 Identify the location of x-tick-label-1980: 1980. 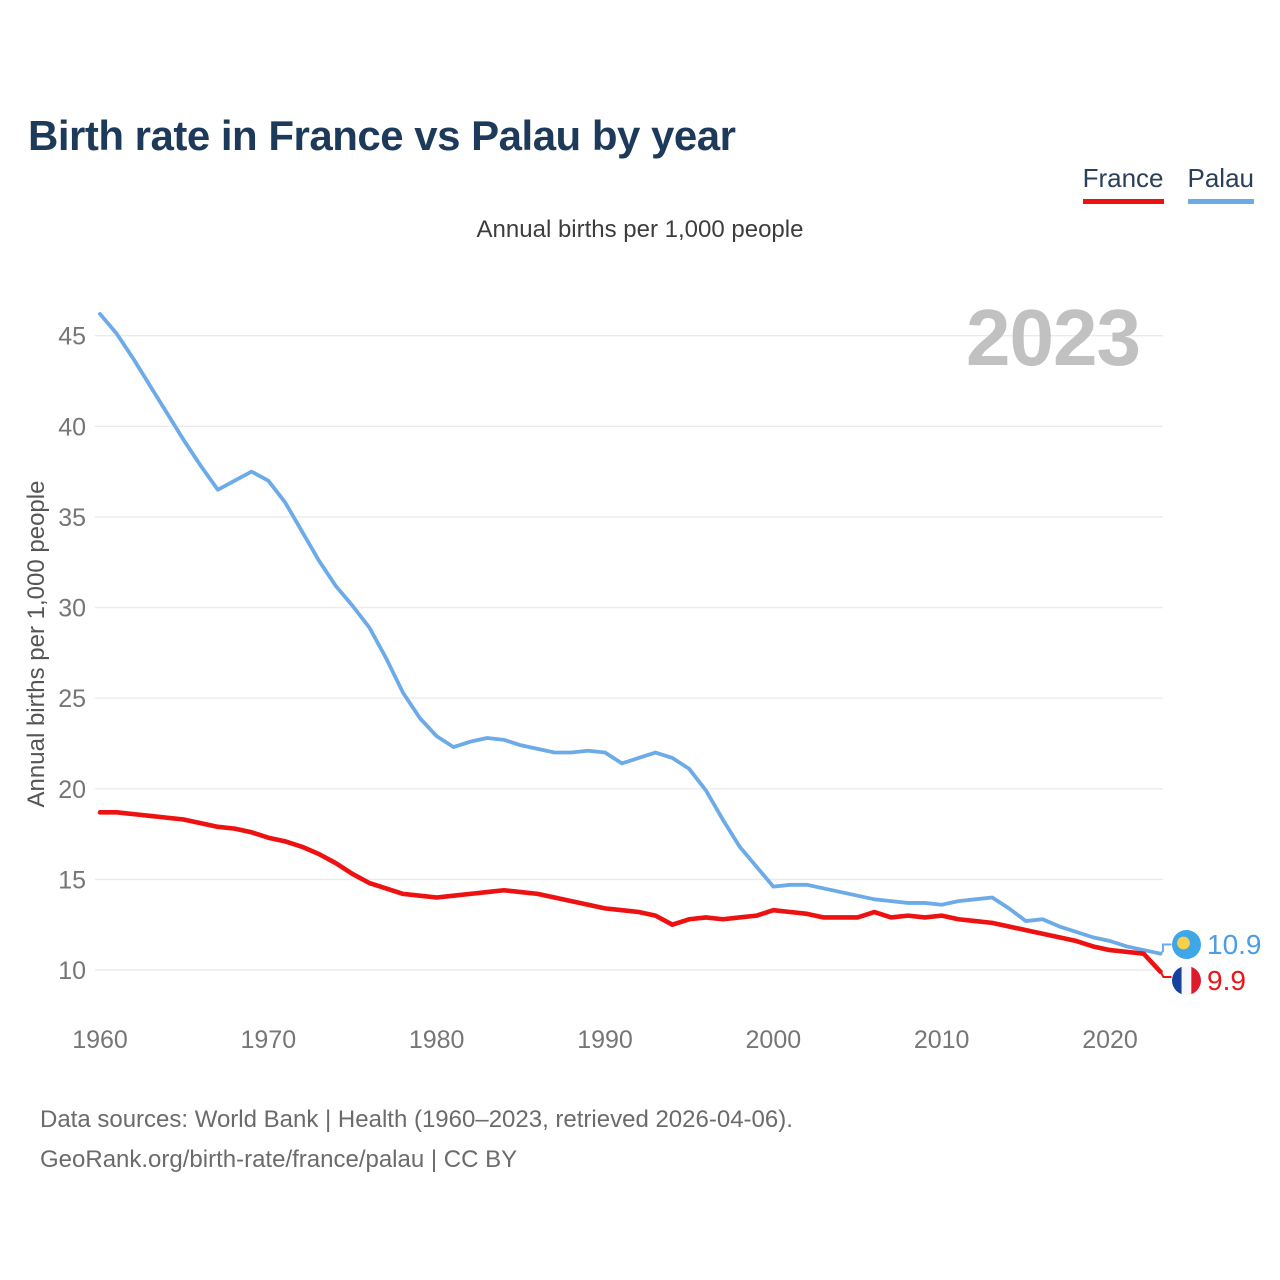
(437, 1040).